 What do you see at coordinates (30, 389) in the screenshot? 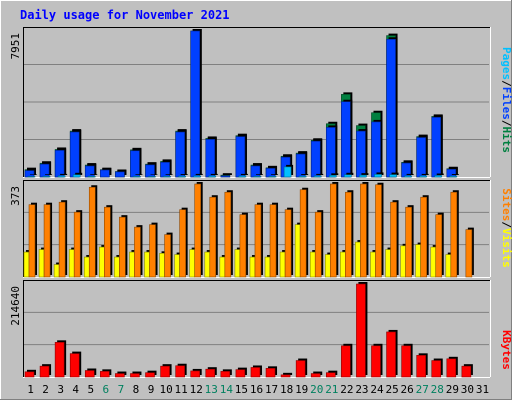
I see `x-tick-label: 1` at bounding box center [30, 389].